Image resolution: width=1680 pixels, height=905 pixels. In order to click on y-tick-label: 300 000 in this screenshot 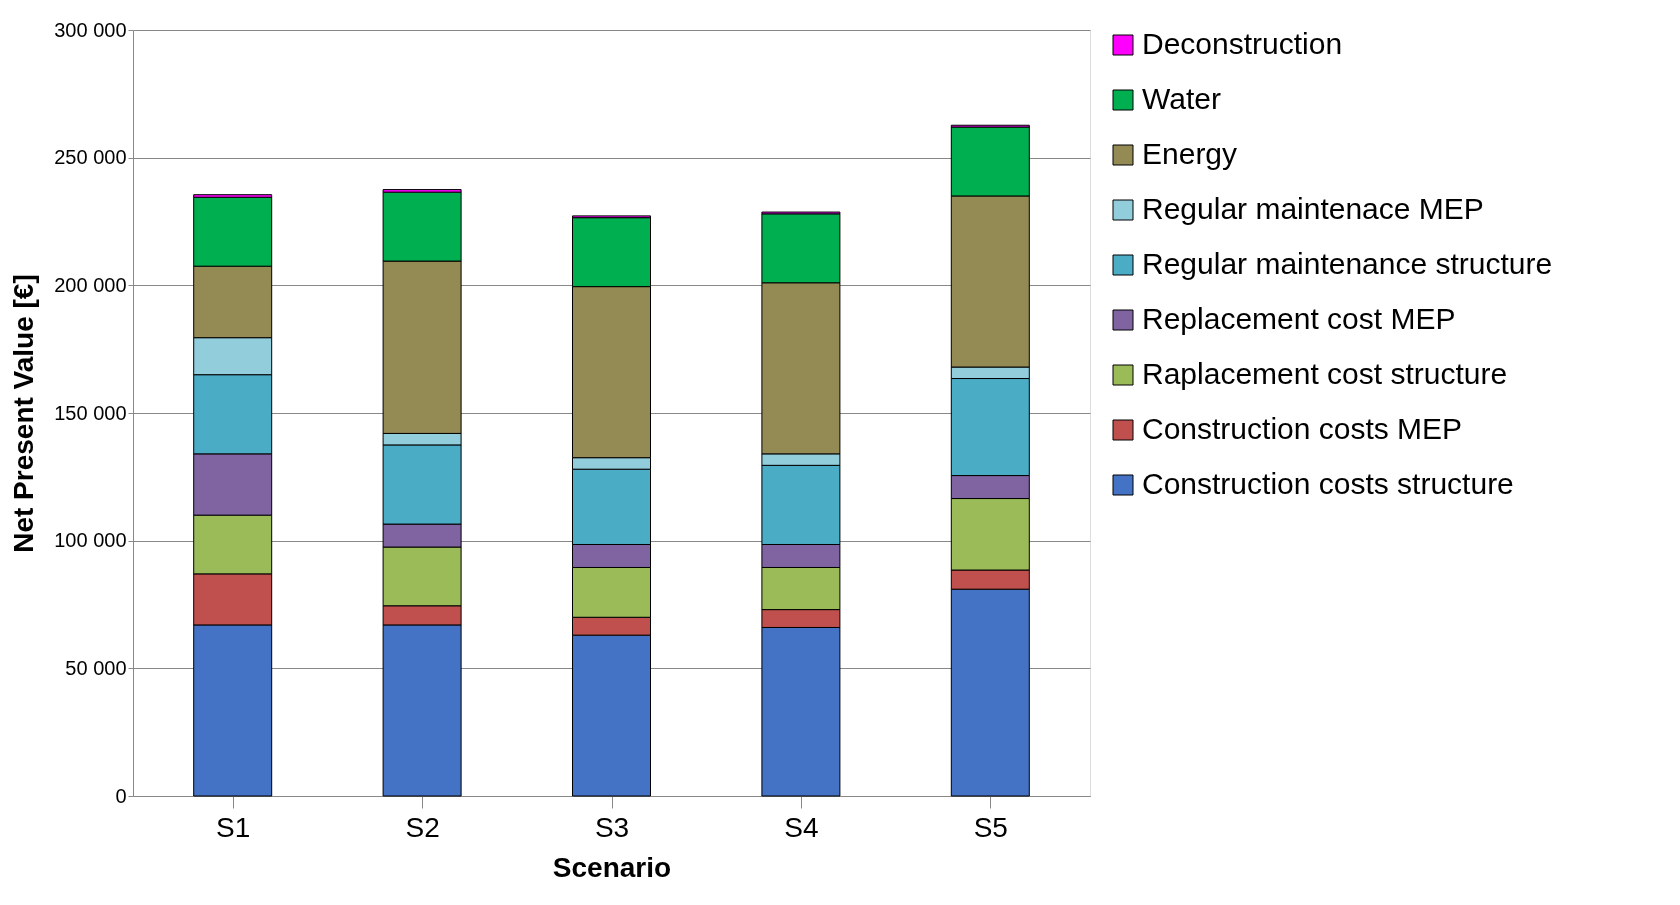, I will do `click(90, 29)`.